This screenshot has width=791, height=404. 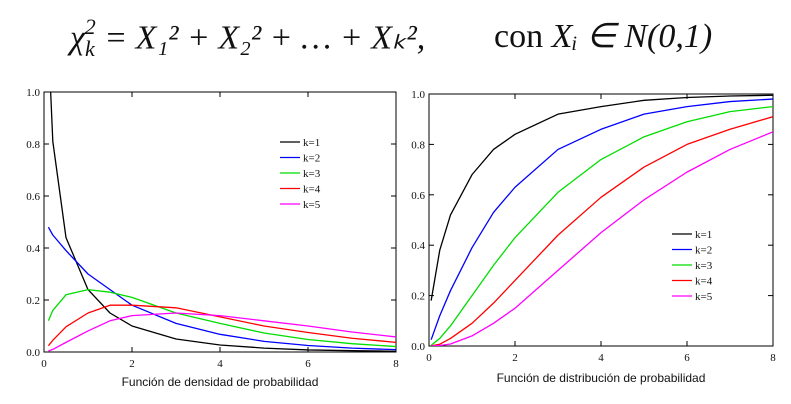 What do you see at coordinates (601, 378) in the screenshot?
I see `x-axis-label: Función de distribución de probabilidad` at bounding box center [601, 378].